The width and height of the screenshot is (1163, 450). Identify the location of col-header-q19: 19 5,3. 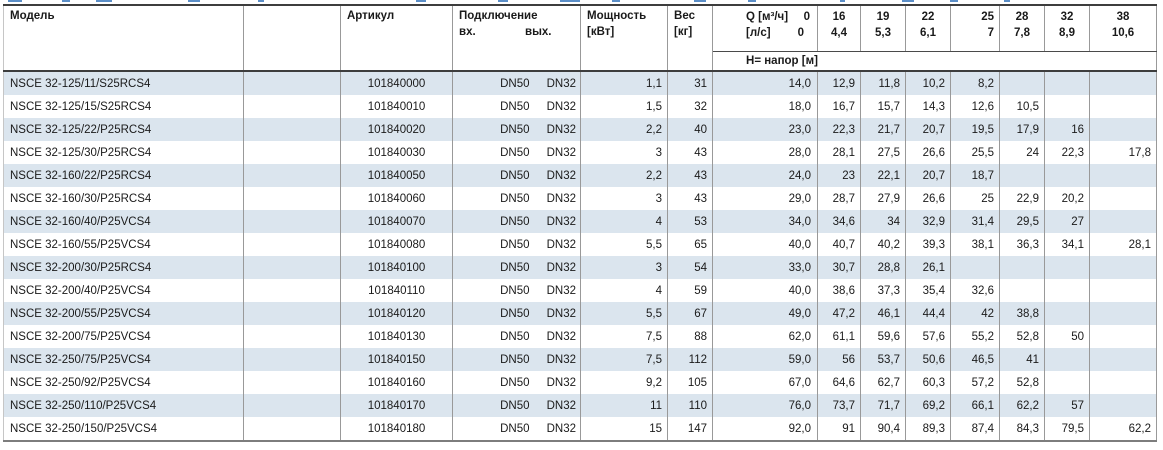
(883, 28).